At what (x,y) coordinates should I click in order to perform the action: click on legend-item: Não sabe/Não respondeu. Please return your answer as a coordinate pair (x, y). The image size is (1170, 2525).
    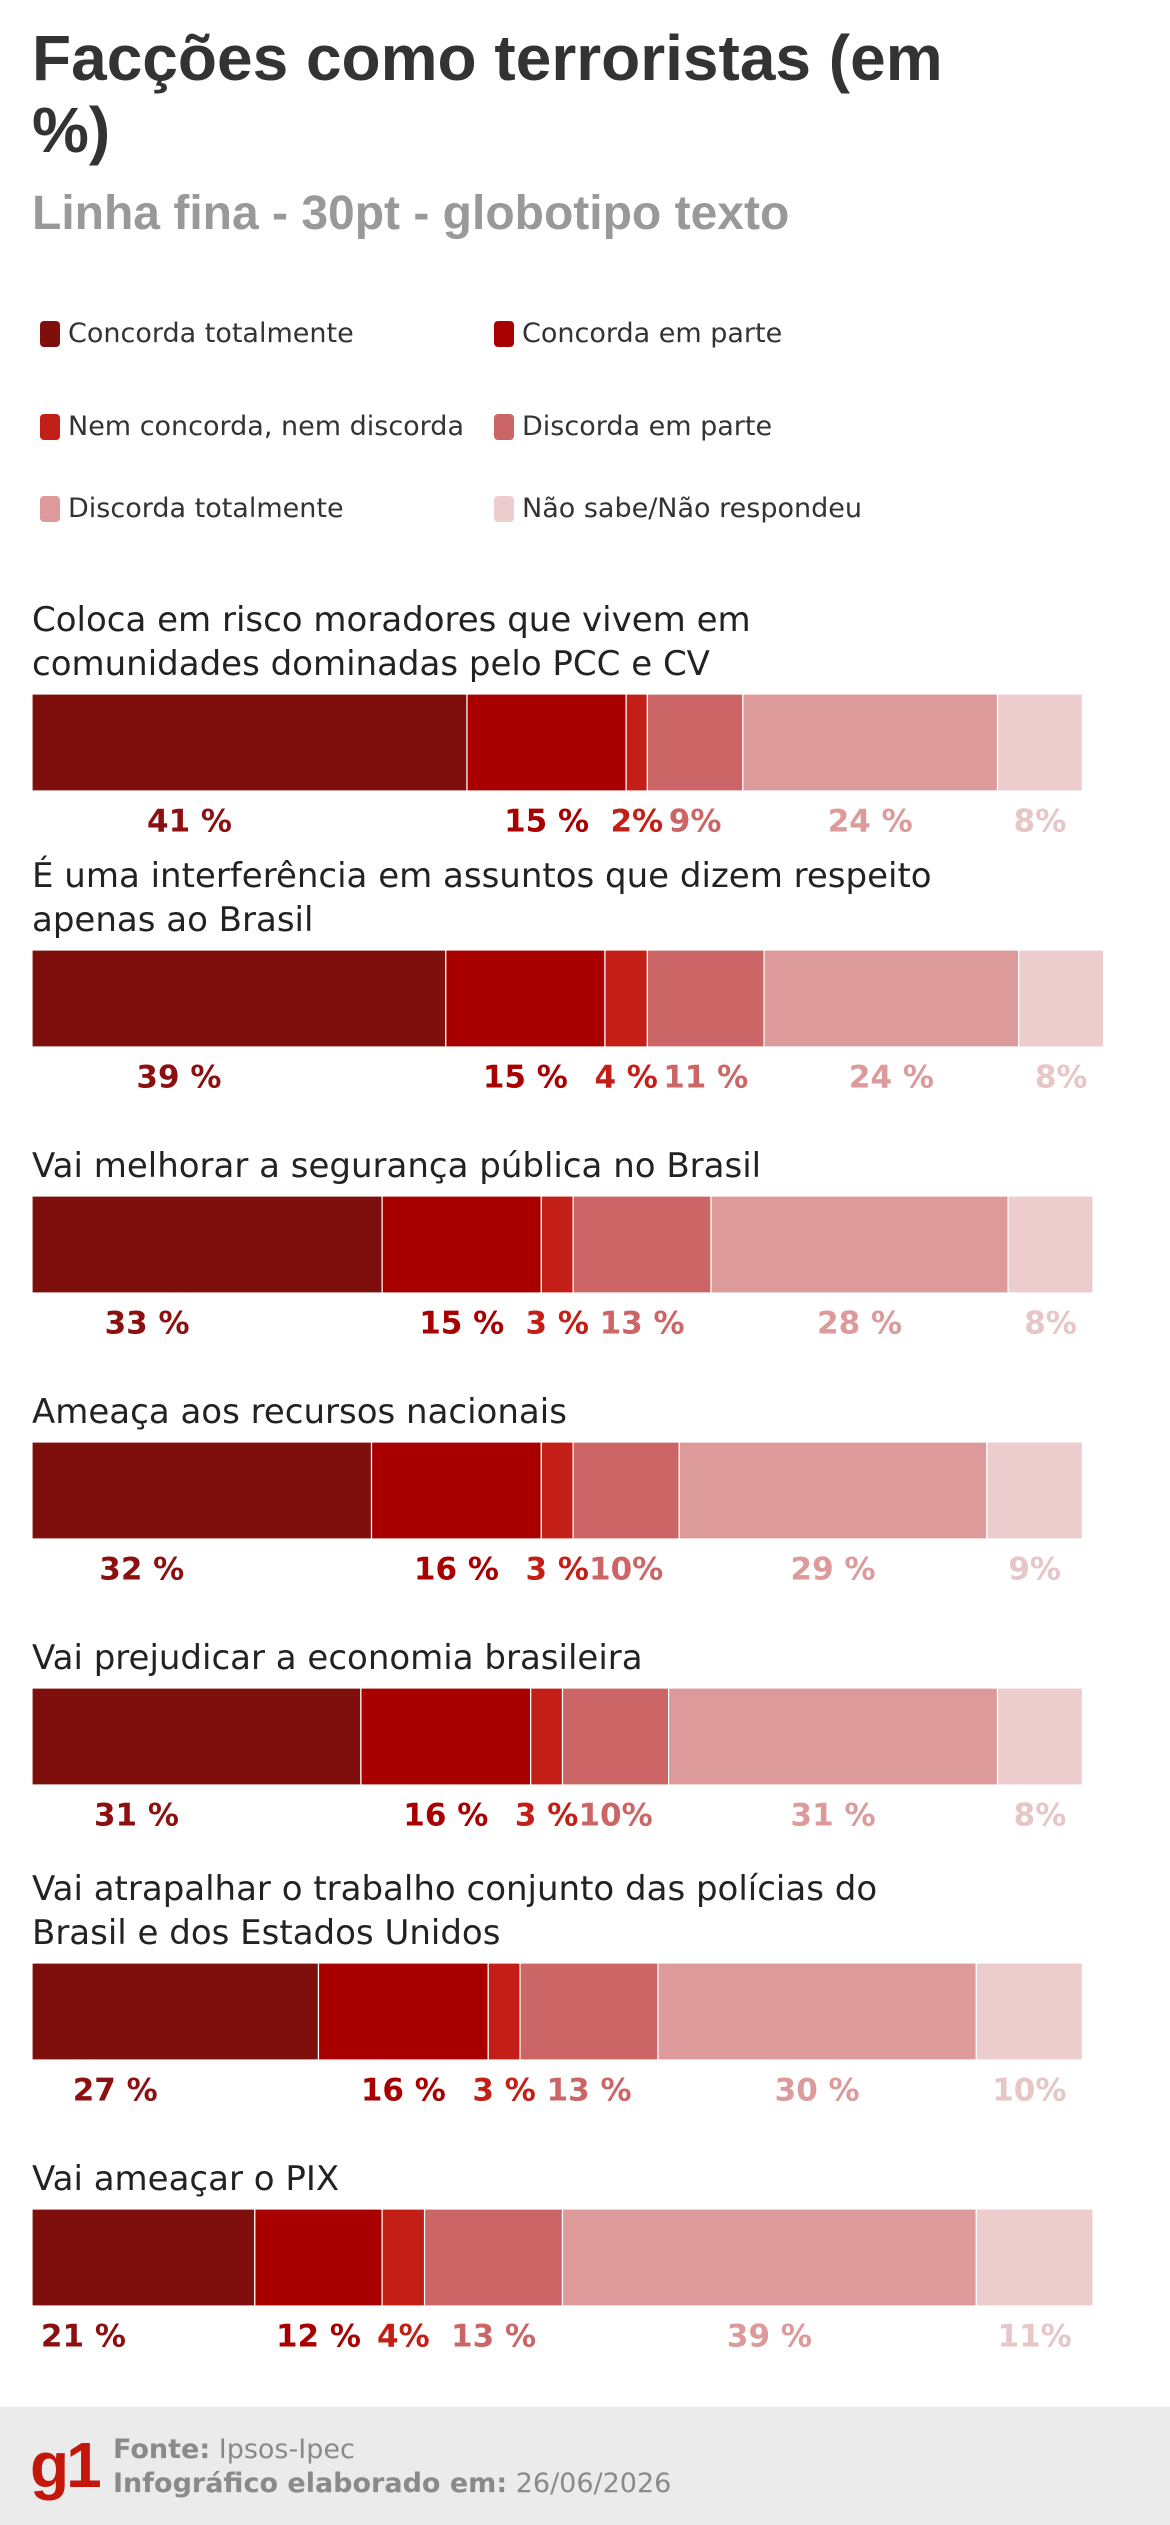
    Looking at the image, I should click on (678, 508).